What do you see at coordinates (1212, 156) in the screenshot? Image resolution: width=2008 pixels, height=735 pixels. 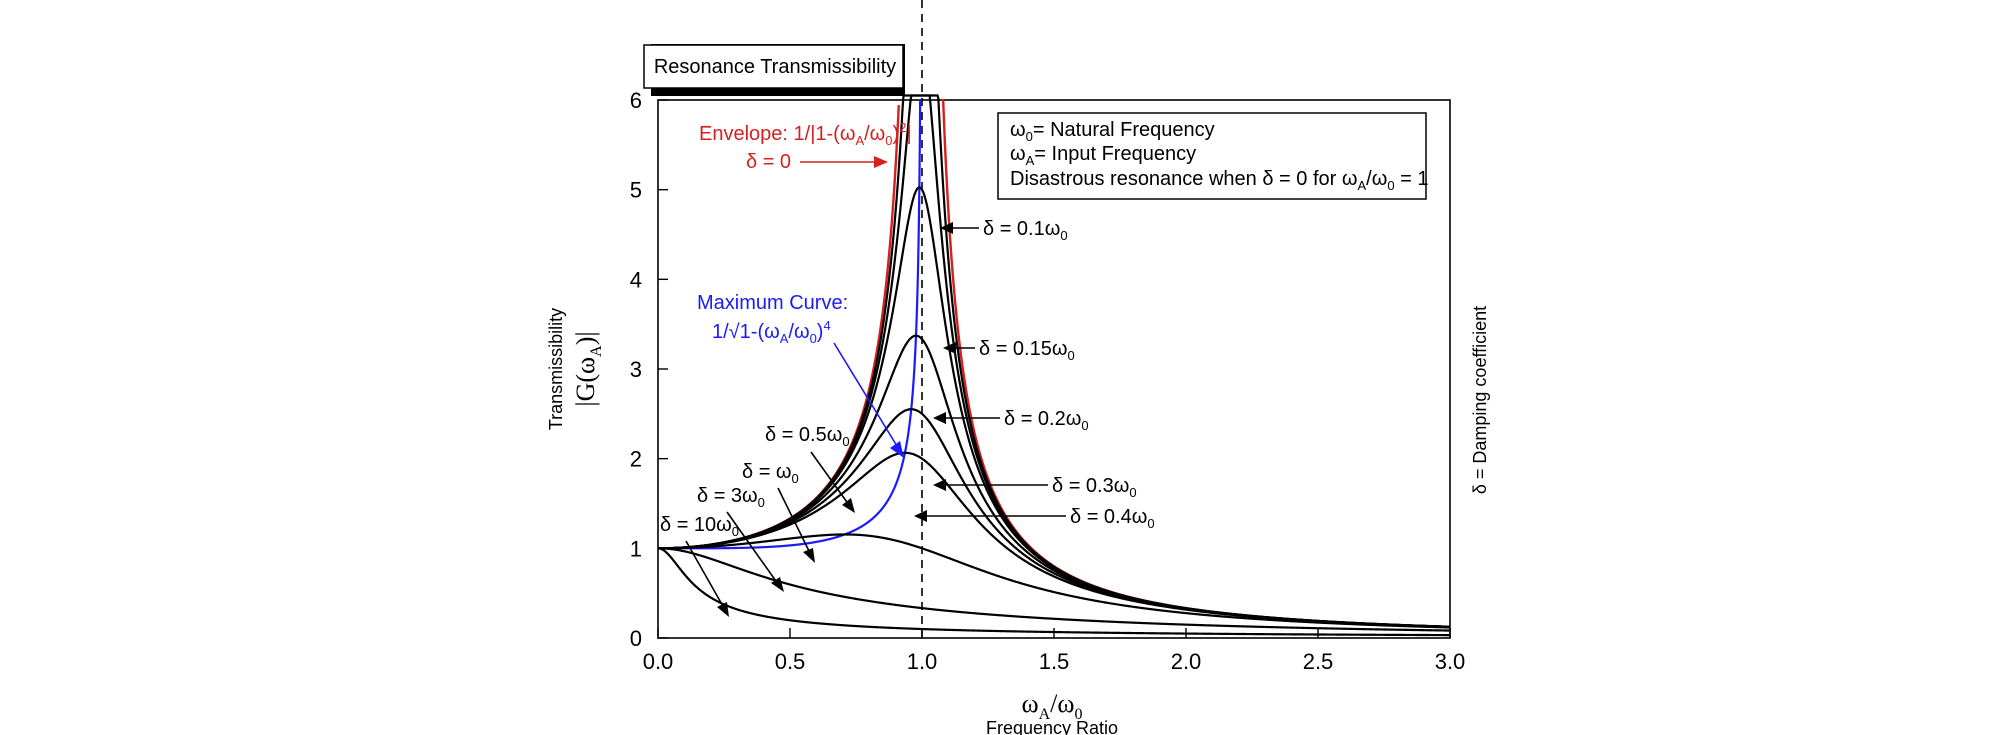 I see `legend-box` at bounding box center [1212, 156].